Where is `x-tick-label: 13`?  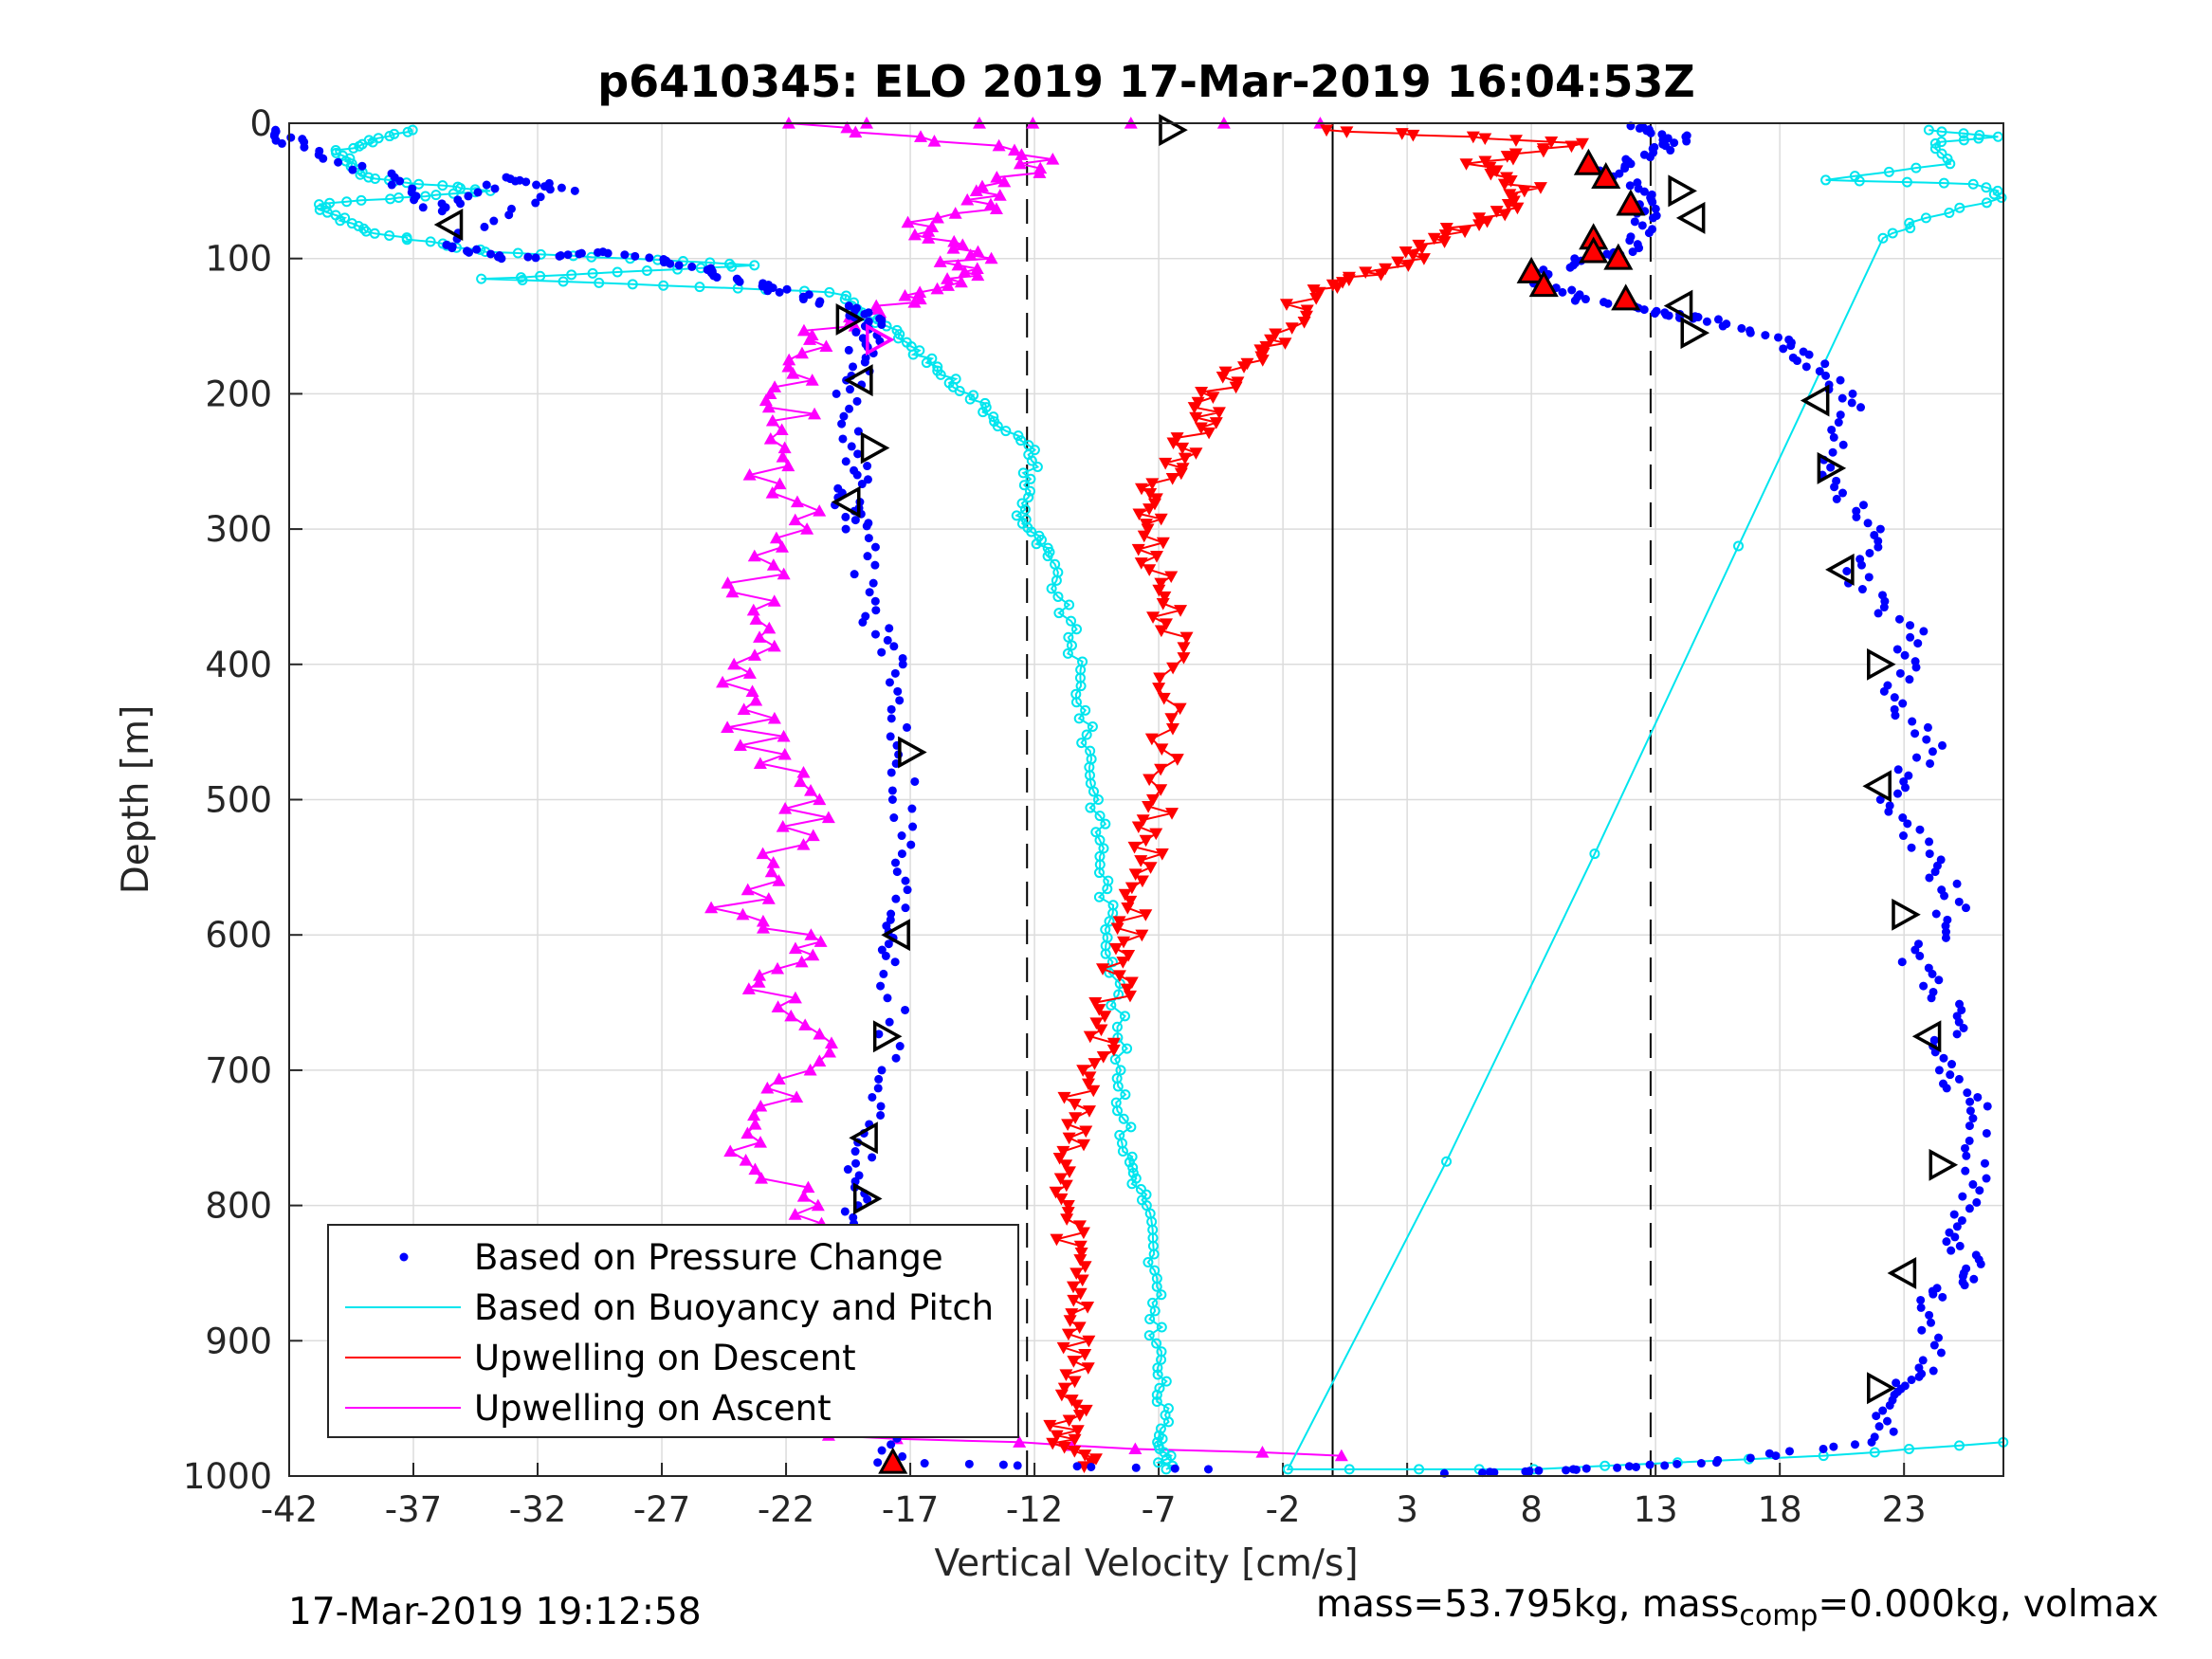 x-tick-label: 13 is located at coordinates (1656, 1509).